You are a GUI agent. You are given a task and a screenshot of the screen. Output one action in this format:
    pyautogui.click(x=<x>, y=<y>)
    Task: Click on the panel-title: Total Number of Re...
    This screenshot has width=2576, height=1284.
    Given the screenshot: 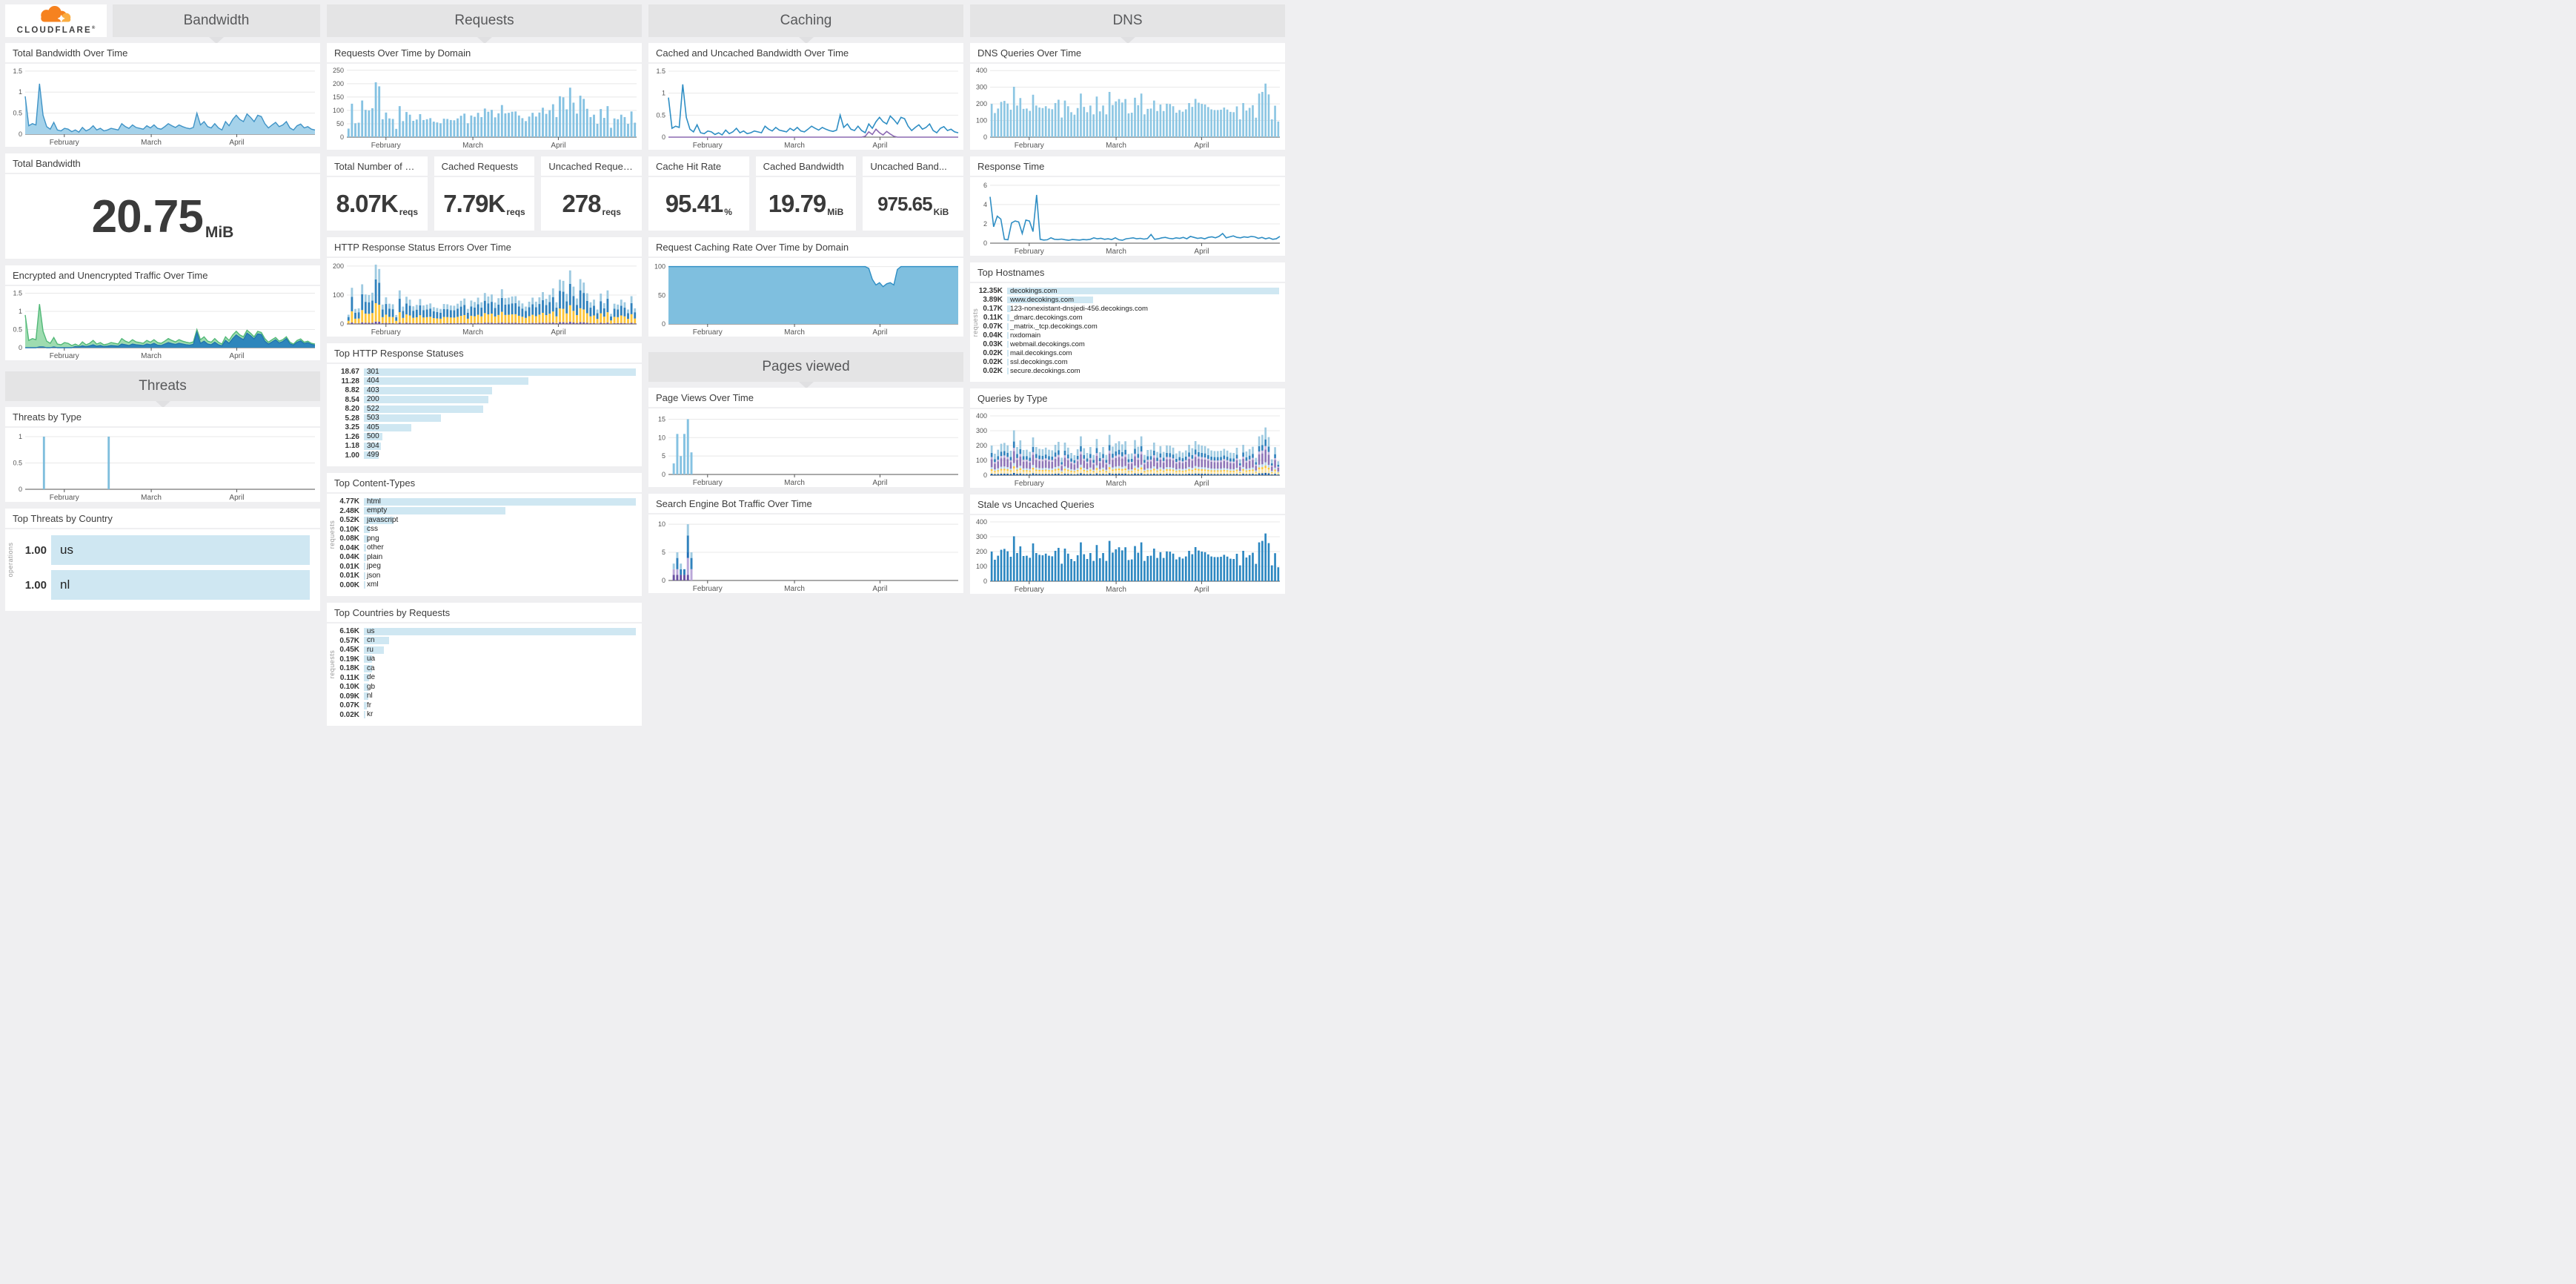 What is the action you would take?
    pyautogui.click(x=377, y=166)
    